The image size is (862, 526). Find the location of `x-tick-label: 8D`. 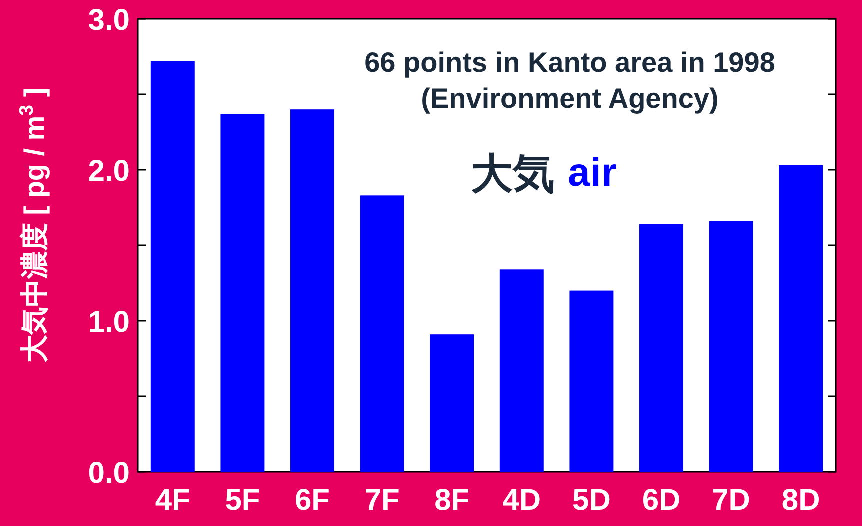

x-tick-label: 8D is located at coordinates (801, 500).